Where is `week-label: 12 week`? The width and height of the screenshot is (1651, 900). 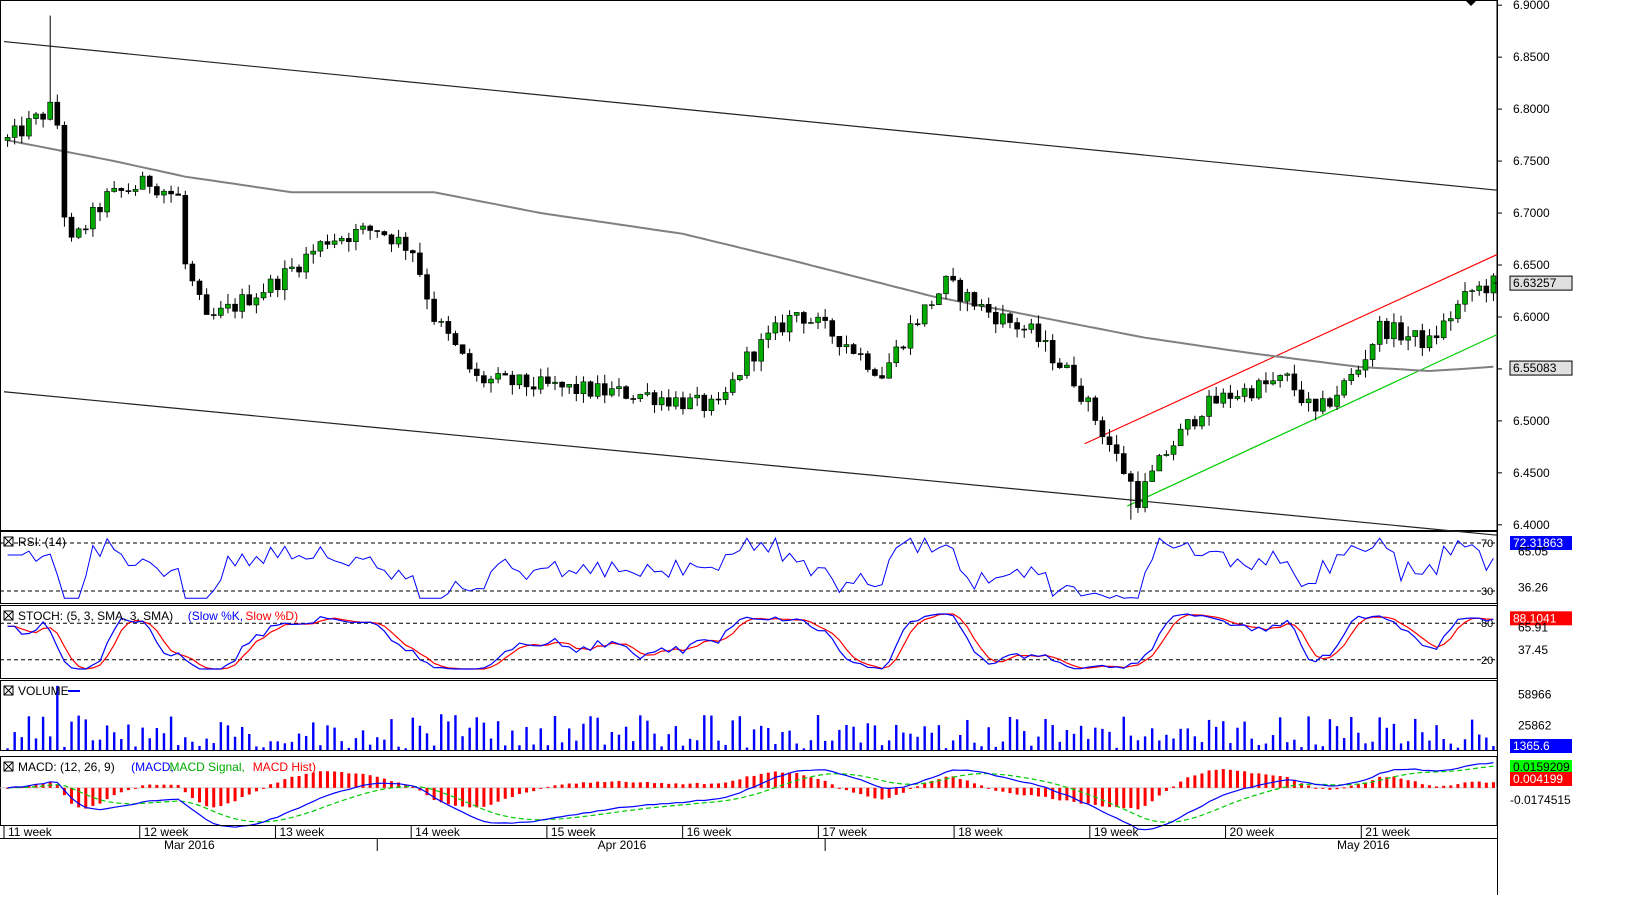
week-label: 12 week is located at coordinates (167, 832).